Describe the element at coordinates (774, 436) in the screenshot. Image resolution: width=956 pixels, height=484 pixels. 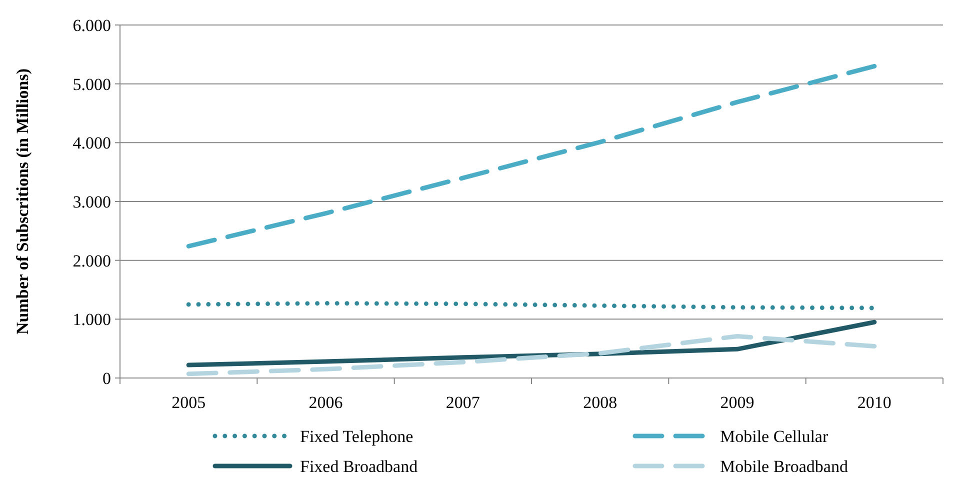
I see `legend-label: Mobile Cellular` at that location.